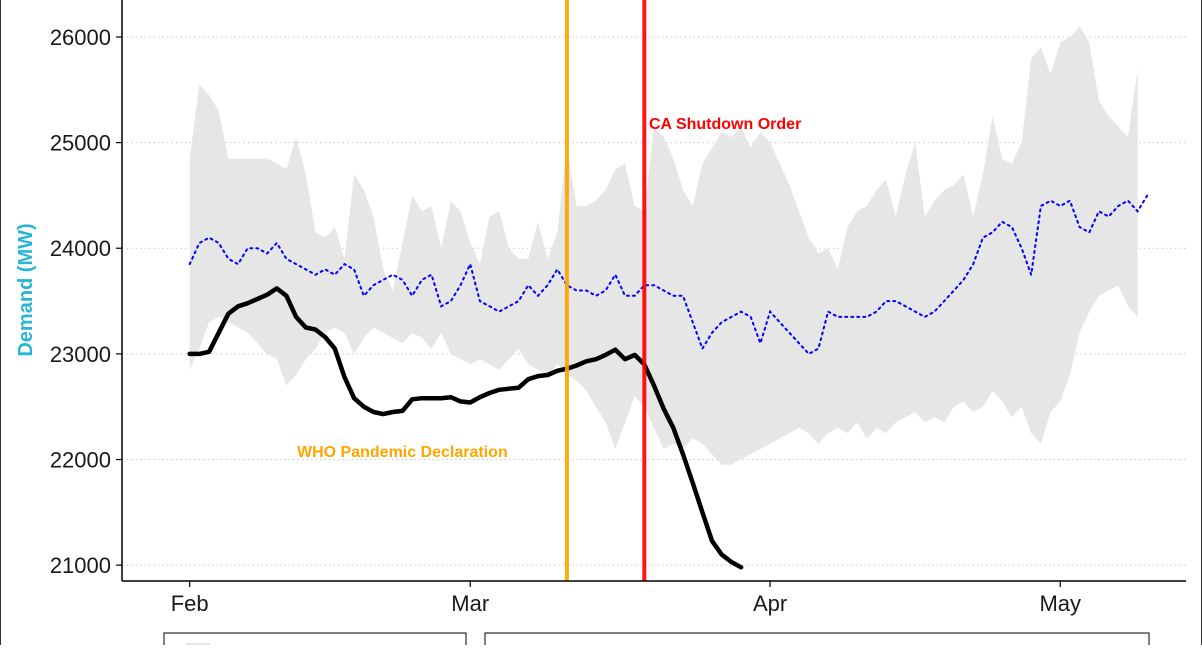 This screenshot has height=650, width=1202. I want to click on y-tick-label: 21000, so click(80, 565).